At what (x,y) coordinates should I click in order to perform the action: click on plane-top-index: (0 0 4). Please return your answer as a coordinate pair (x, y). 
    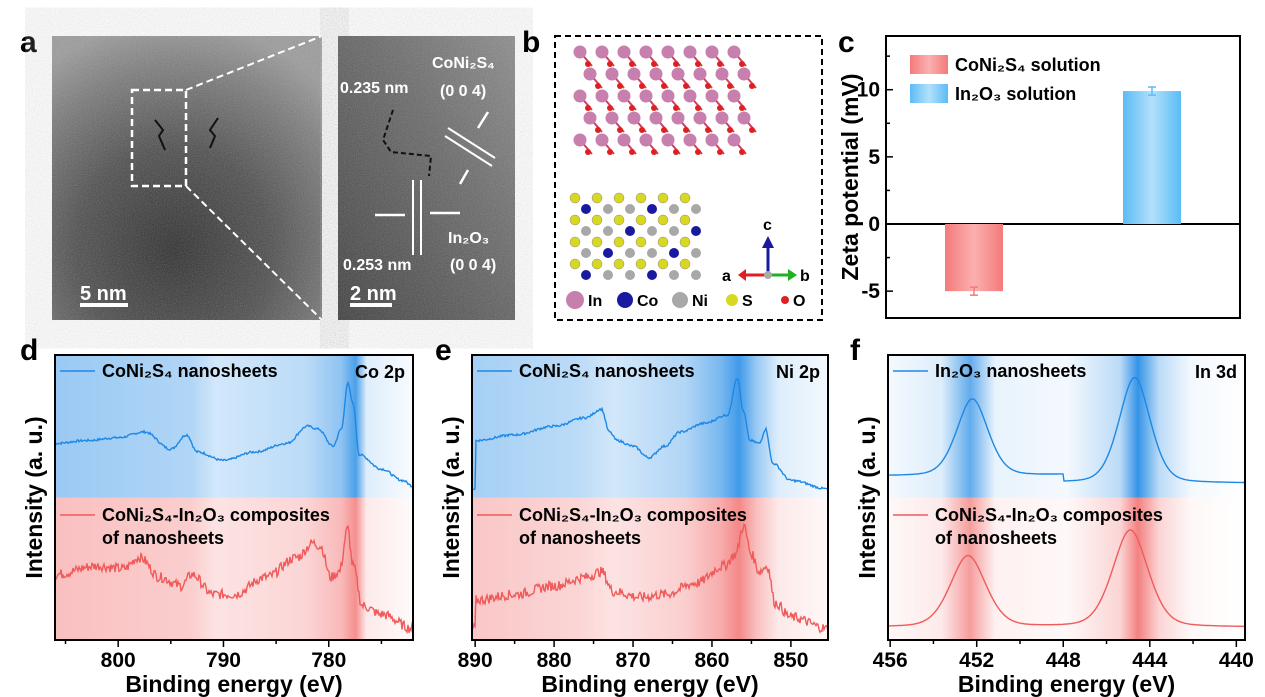
    Looking at the image, I should click on (463, 91).